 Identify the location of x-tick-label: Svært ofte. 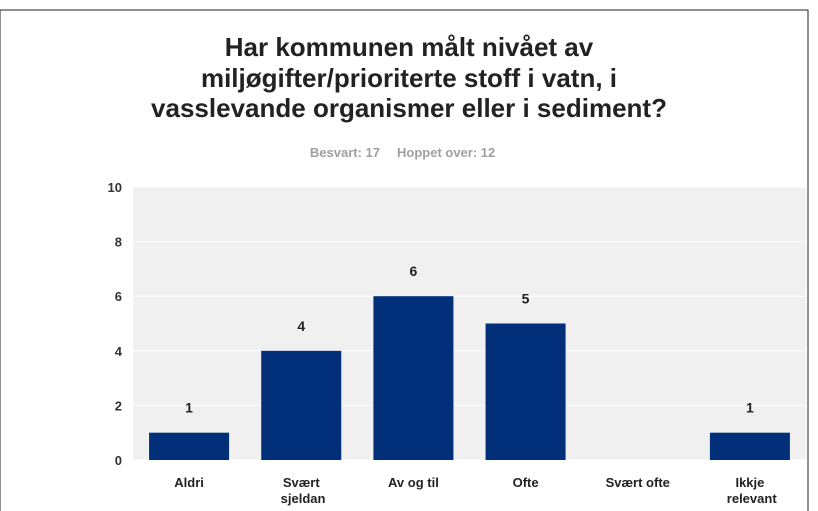
(638, 482).